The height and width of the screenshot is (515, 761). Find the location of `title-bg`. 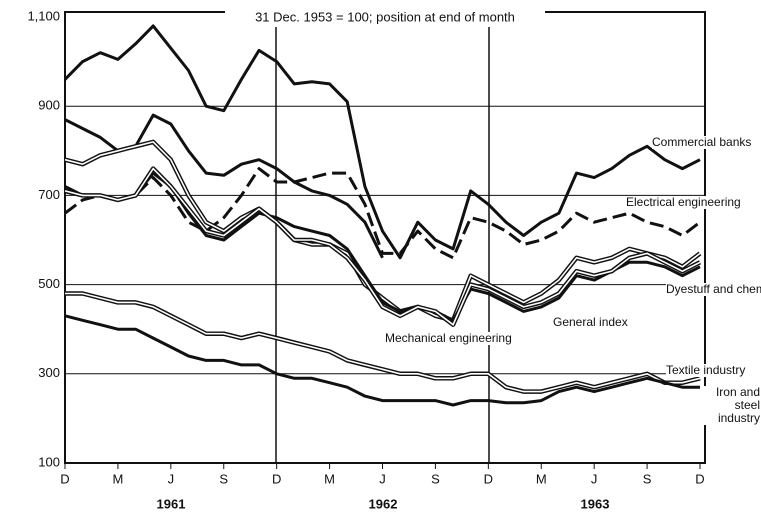

title-bg is located at coordinates (385, 18).